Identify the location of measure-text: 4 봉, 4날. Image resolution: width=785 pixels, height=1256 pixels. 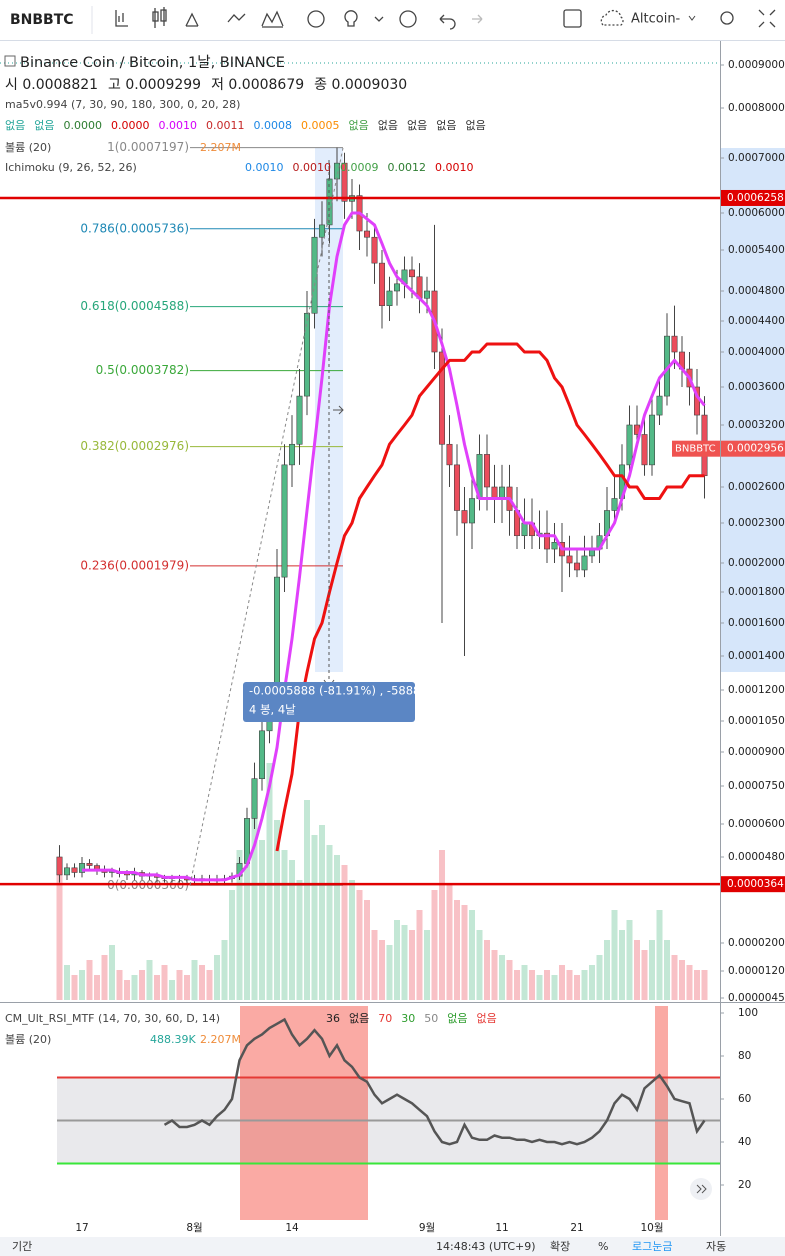
(272, 710).